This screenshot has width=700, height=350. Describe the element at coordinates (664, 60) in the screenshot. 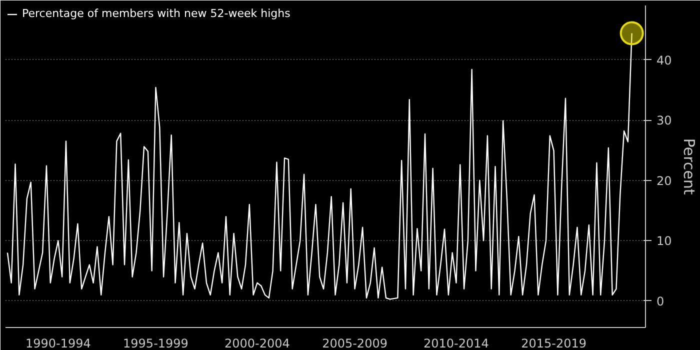

I see `y-tick-label: 40` at that location.